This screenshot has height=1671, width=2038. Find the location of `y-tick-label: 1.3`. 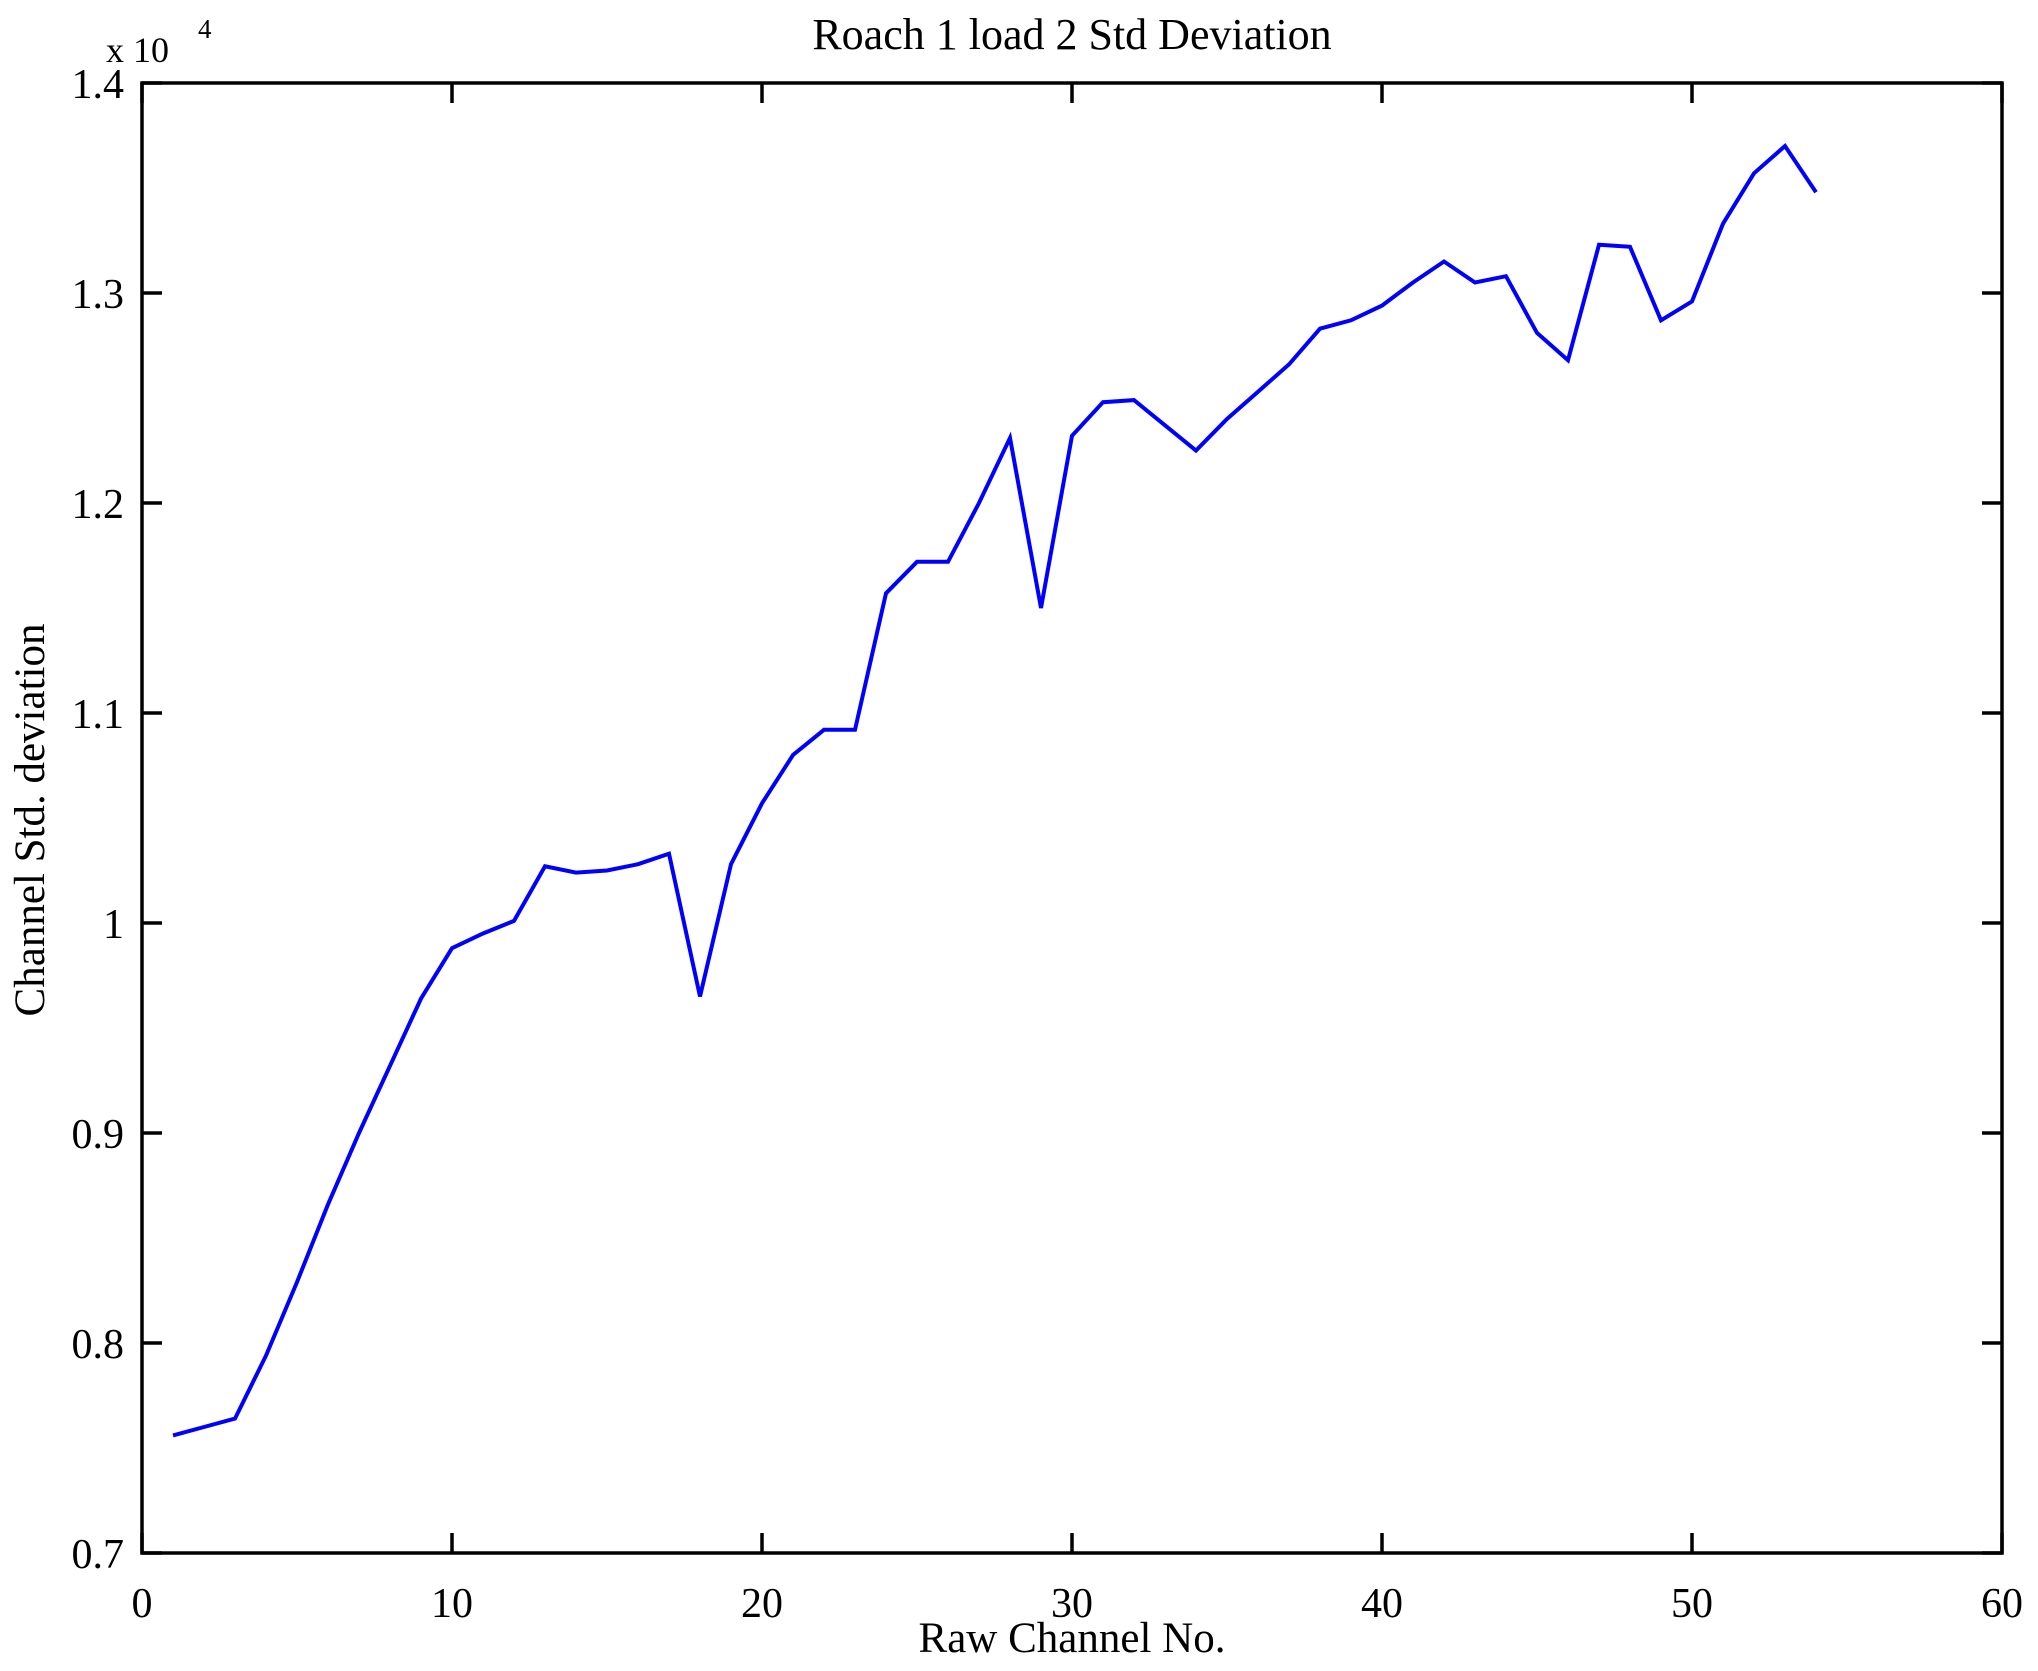

y-tick-label: 1.3 is located at coordinates (98, 295).